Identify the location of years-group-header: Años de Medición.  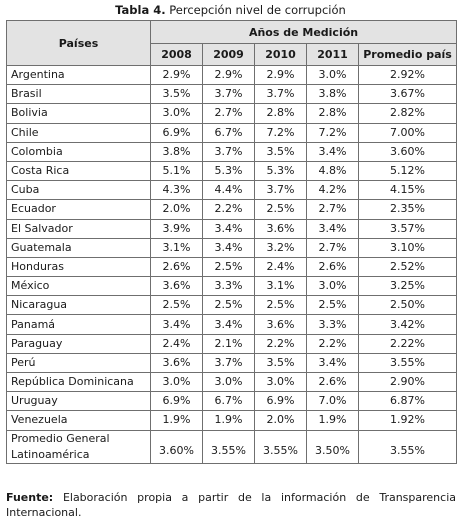
(303, 32).